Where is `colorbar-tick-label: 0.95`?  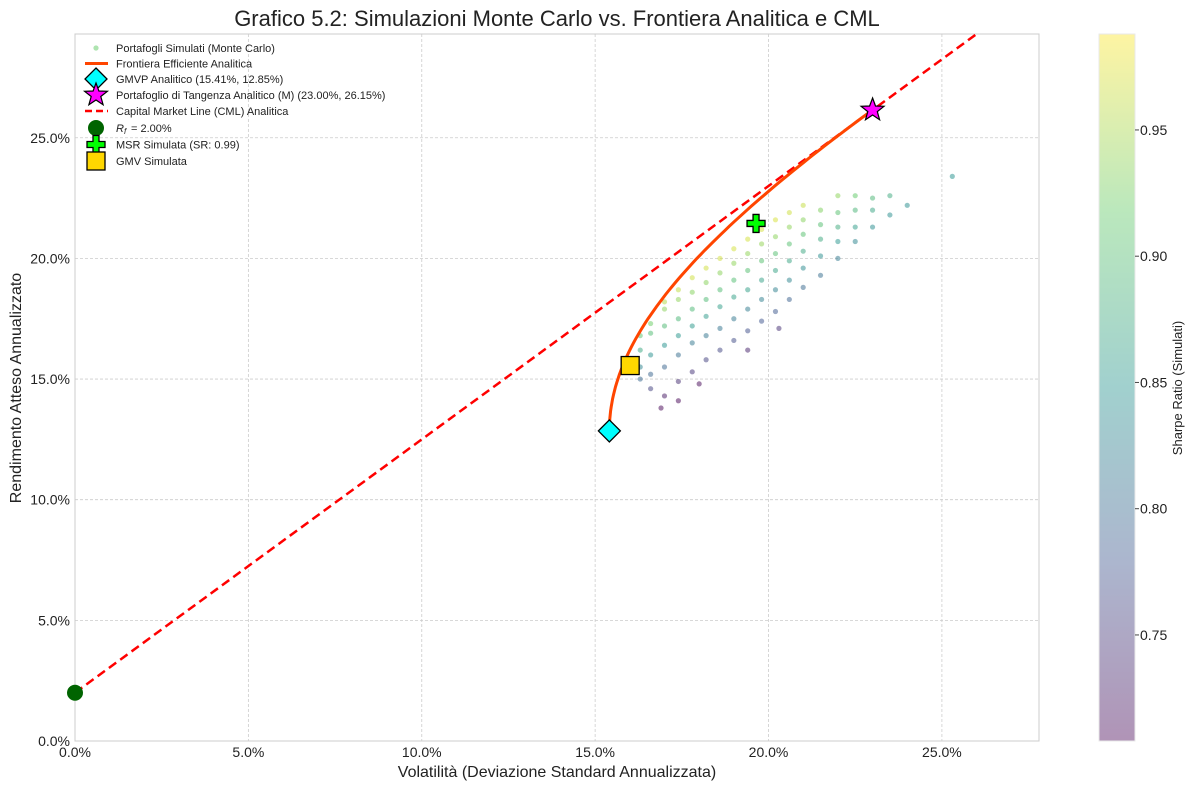 colorbar-tick-label: 0.95 is located at coordinates (1153, 130).